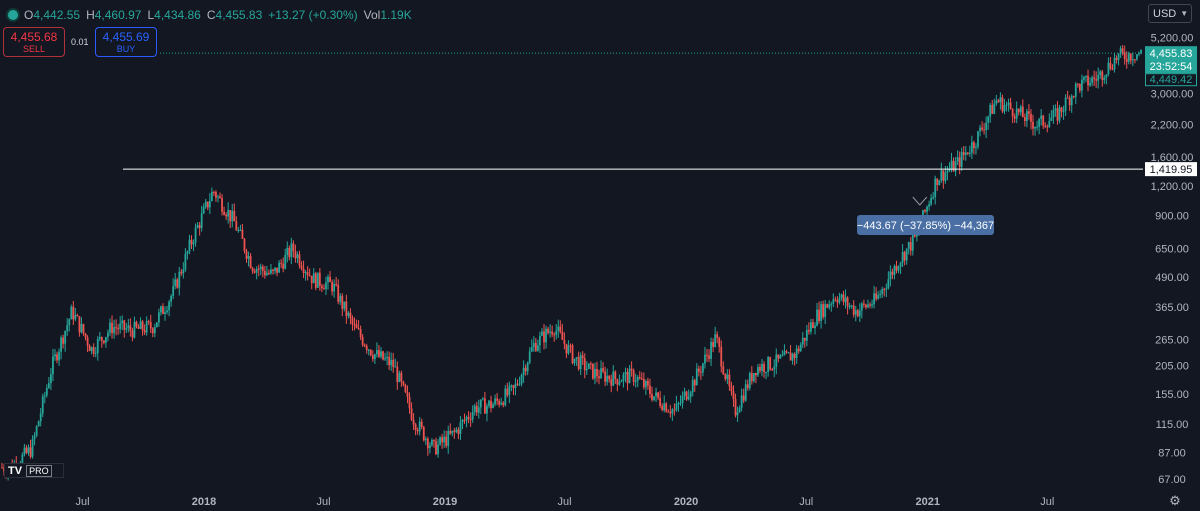 The image size is (1200, 511). Describe the element at coordinates (927, 502) in the screenshot. I see `x-tick-label: 2021` at that location.